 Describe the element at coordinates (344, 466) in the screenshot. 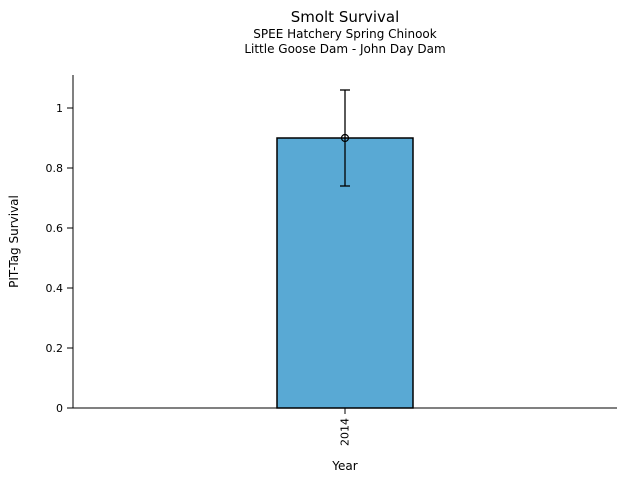

I see `x-axis-label: Year` at that location.